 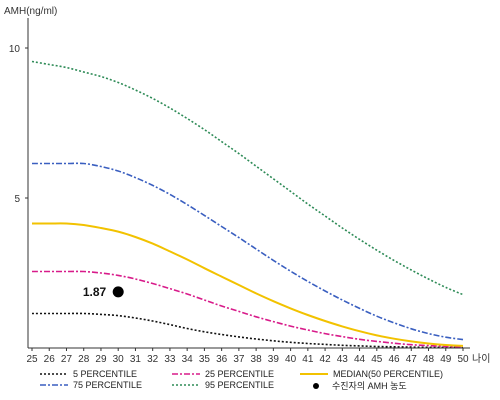 What do you see at coordinates (15, 49) in the screenshot?
I see `y-tick-label: 10` at bounding box center [15, 49].